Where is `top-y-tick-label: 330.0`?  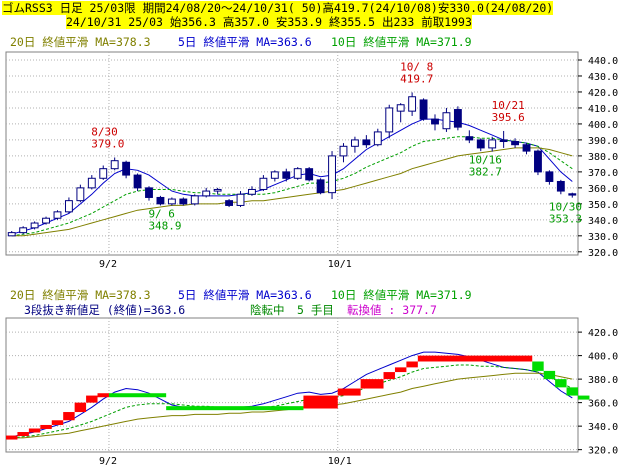 top-y-tick-label: 330.0 is located at coordinates (603, 237).